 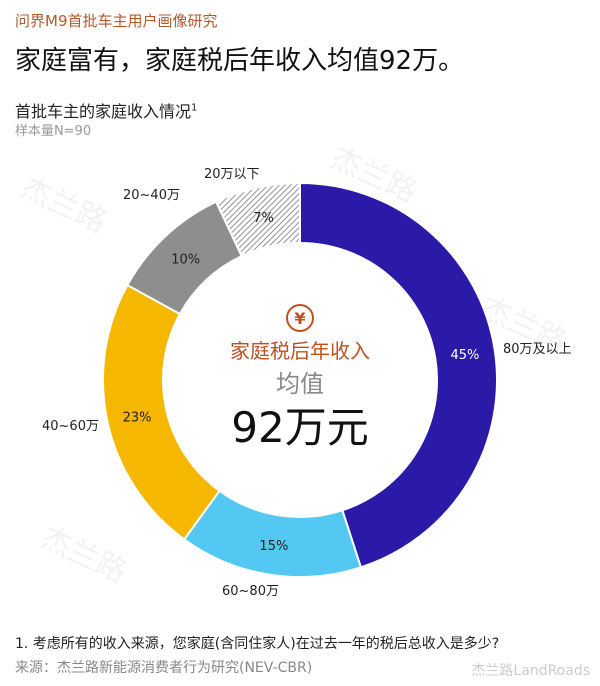 I want to click on category-label: 20~40万, so click(x=151, y=195).